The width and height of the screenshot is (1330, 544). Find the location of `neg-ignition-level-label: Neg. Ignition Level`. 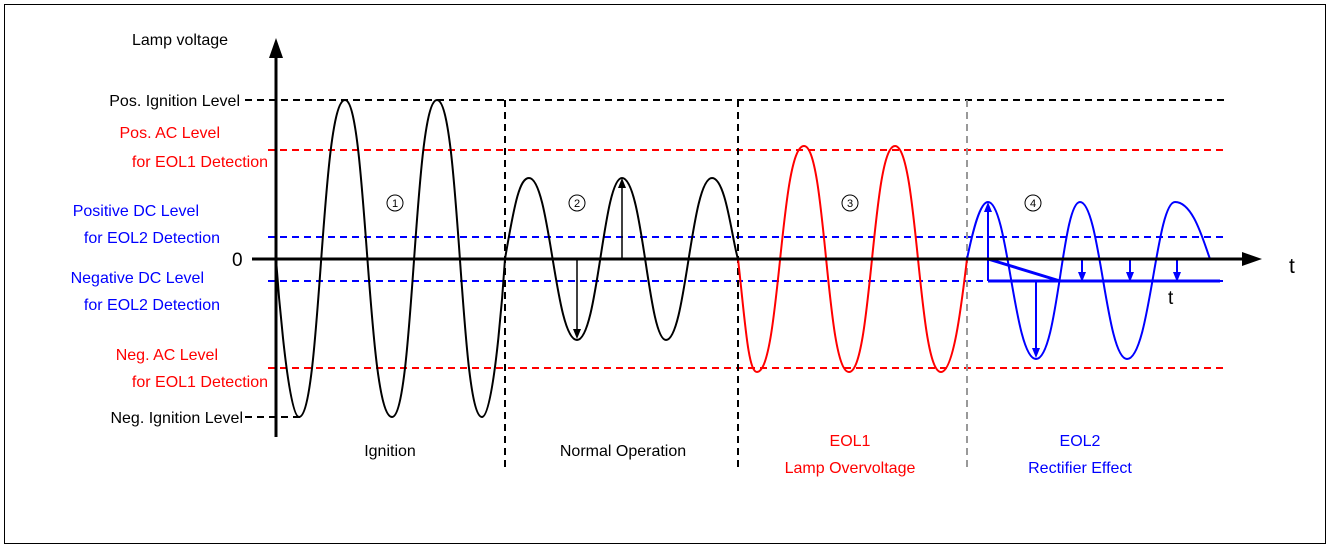

neg-ignition-level-label: Neg. Ignition Level is located at coordinates (176, 418).